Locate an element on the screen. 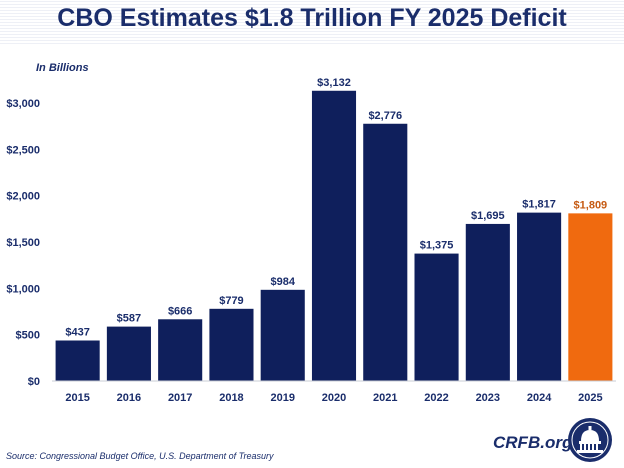 This screenshot has width=624, height=468. bar-value-label: $2,776 is located at coordinates (385, 116).